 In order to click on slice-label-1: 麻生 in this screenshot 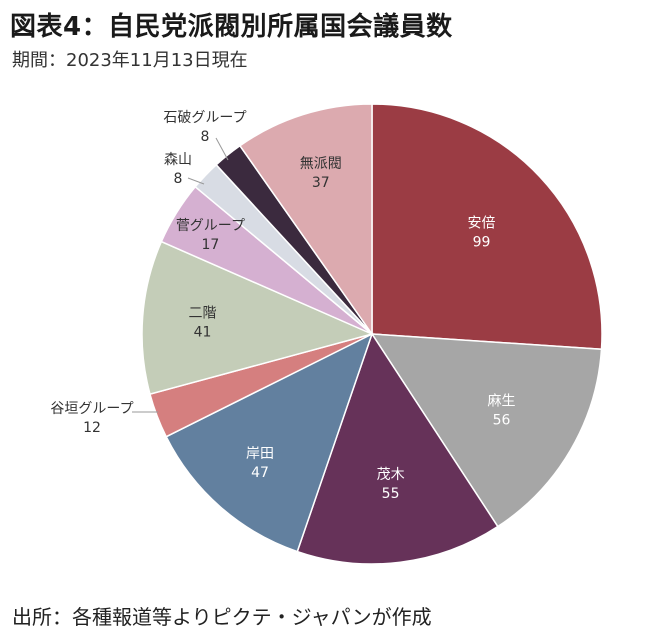, I will do `click(502, 402)`.